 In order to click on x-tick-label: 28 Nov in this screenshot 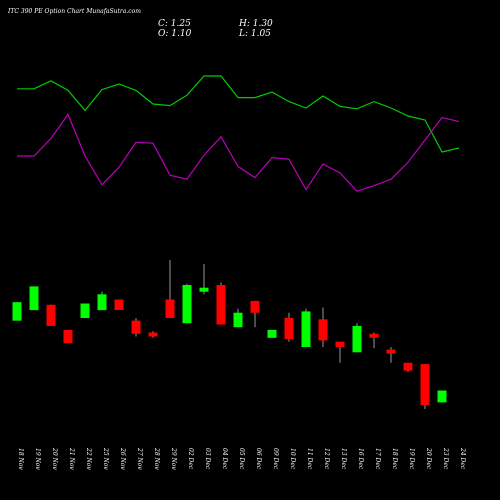, I will do `click(156, 458)`.